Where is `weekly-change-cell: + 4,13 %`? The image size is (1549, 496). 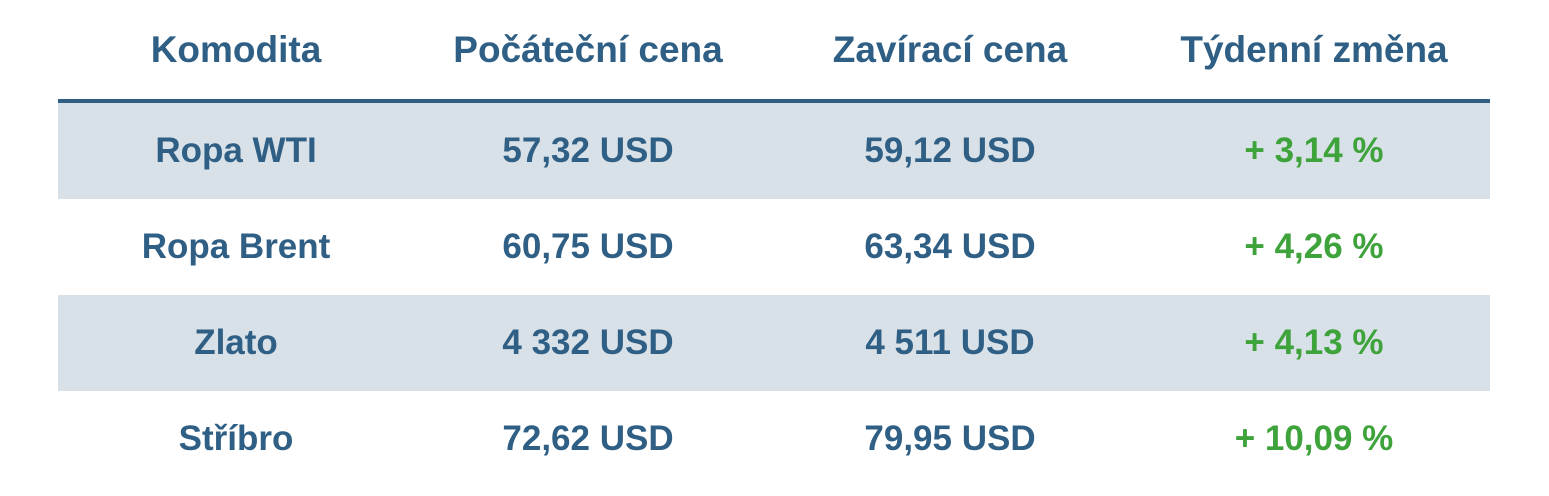
weekly-change-cell: + 4,13 % is located at coordinates (1314, 342).